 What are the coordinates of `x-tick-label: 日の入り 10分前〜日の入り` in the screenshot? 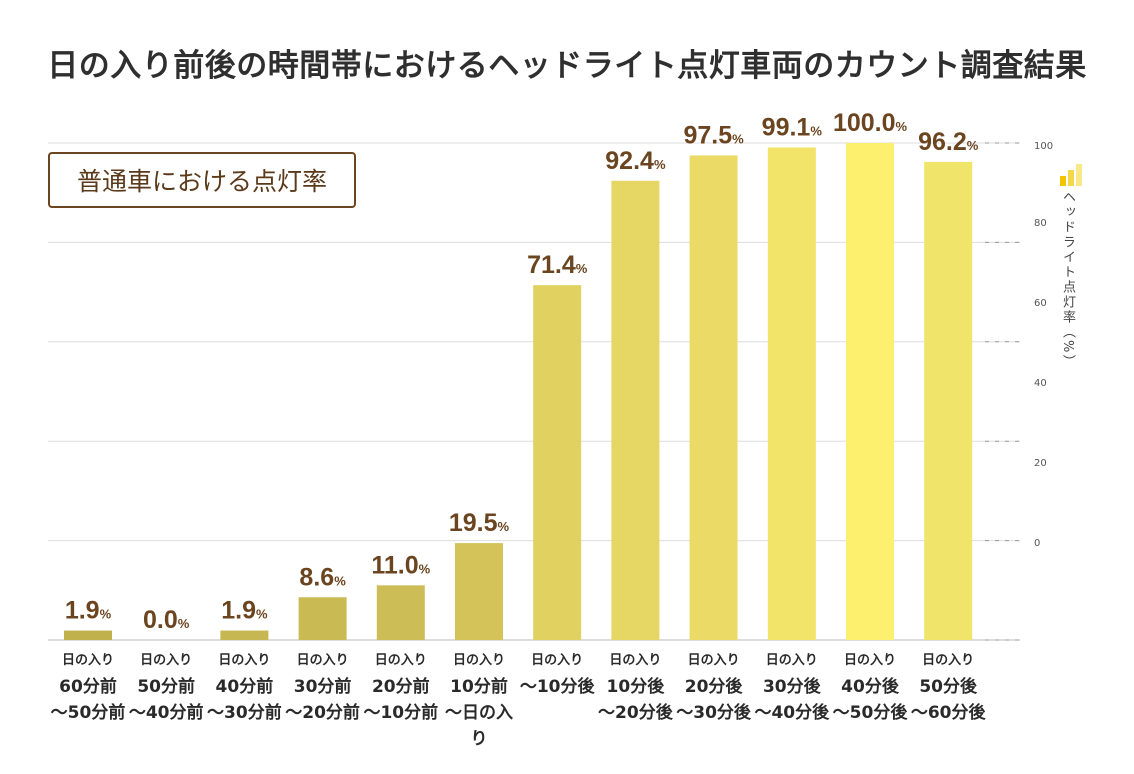 It's located at (479, 698).